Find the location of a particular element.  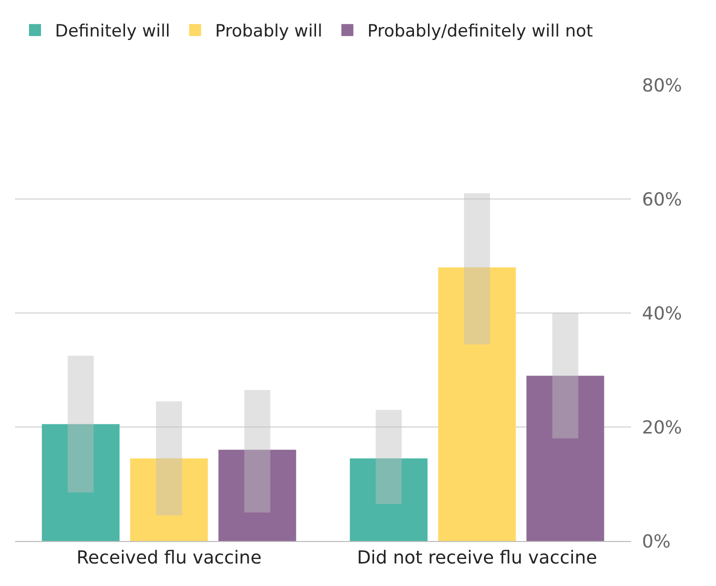

y-tick-label: 60% is located at coordinates (662, 199).